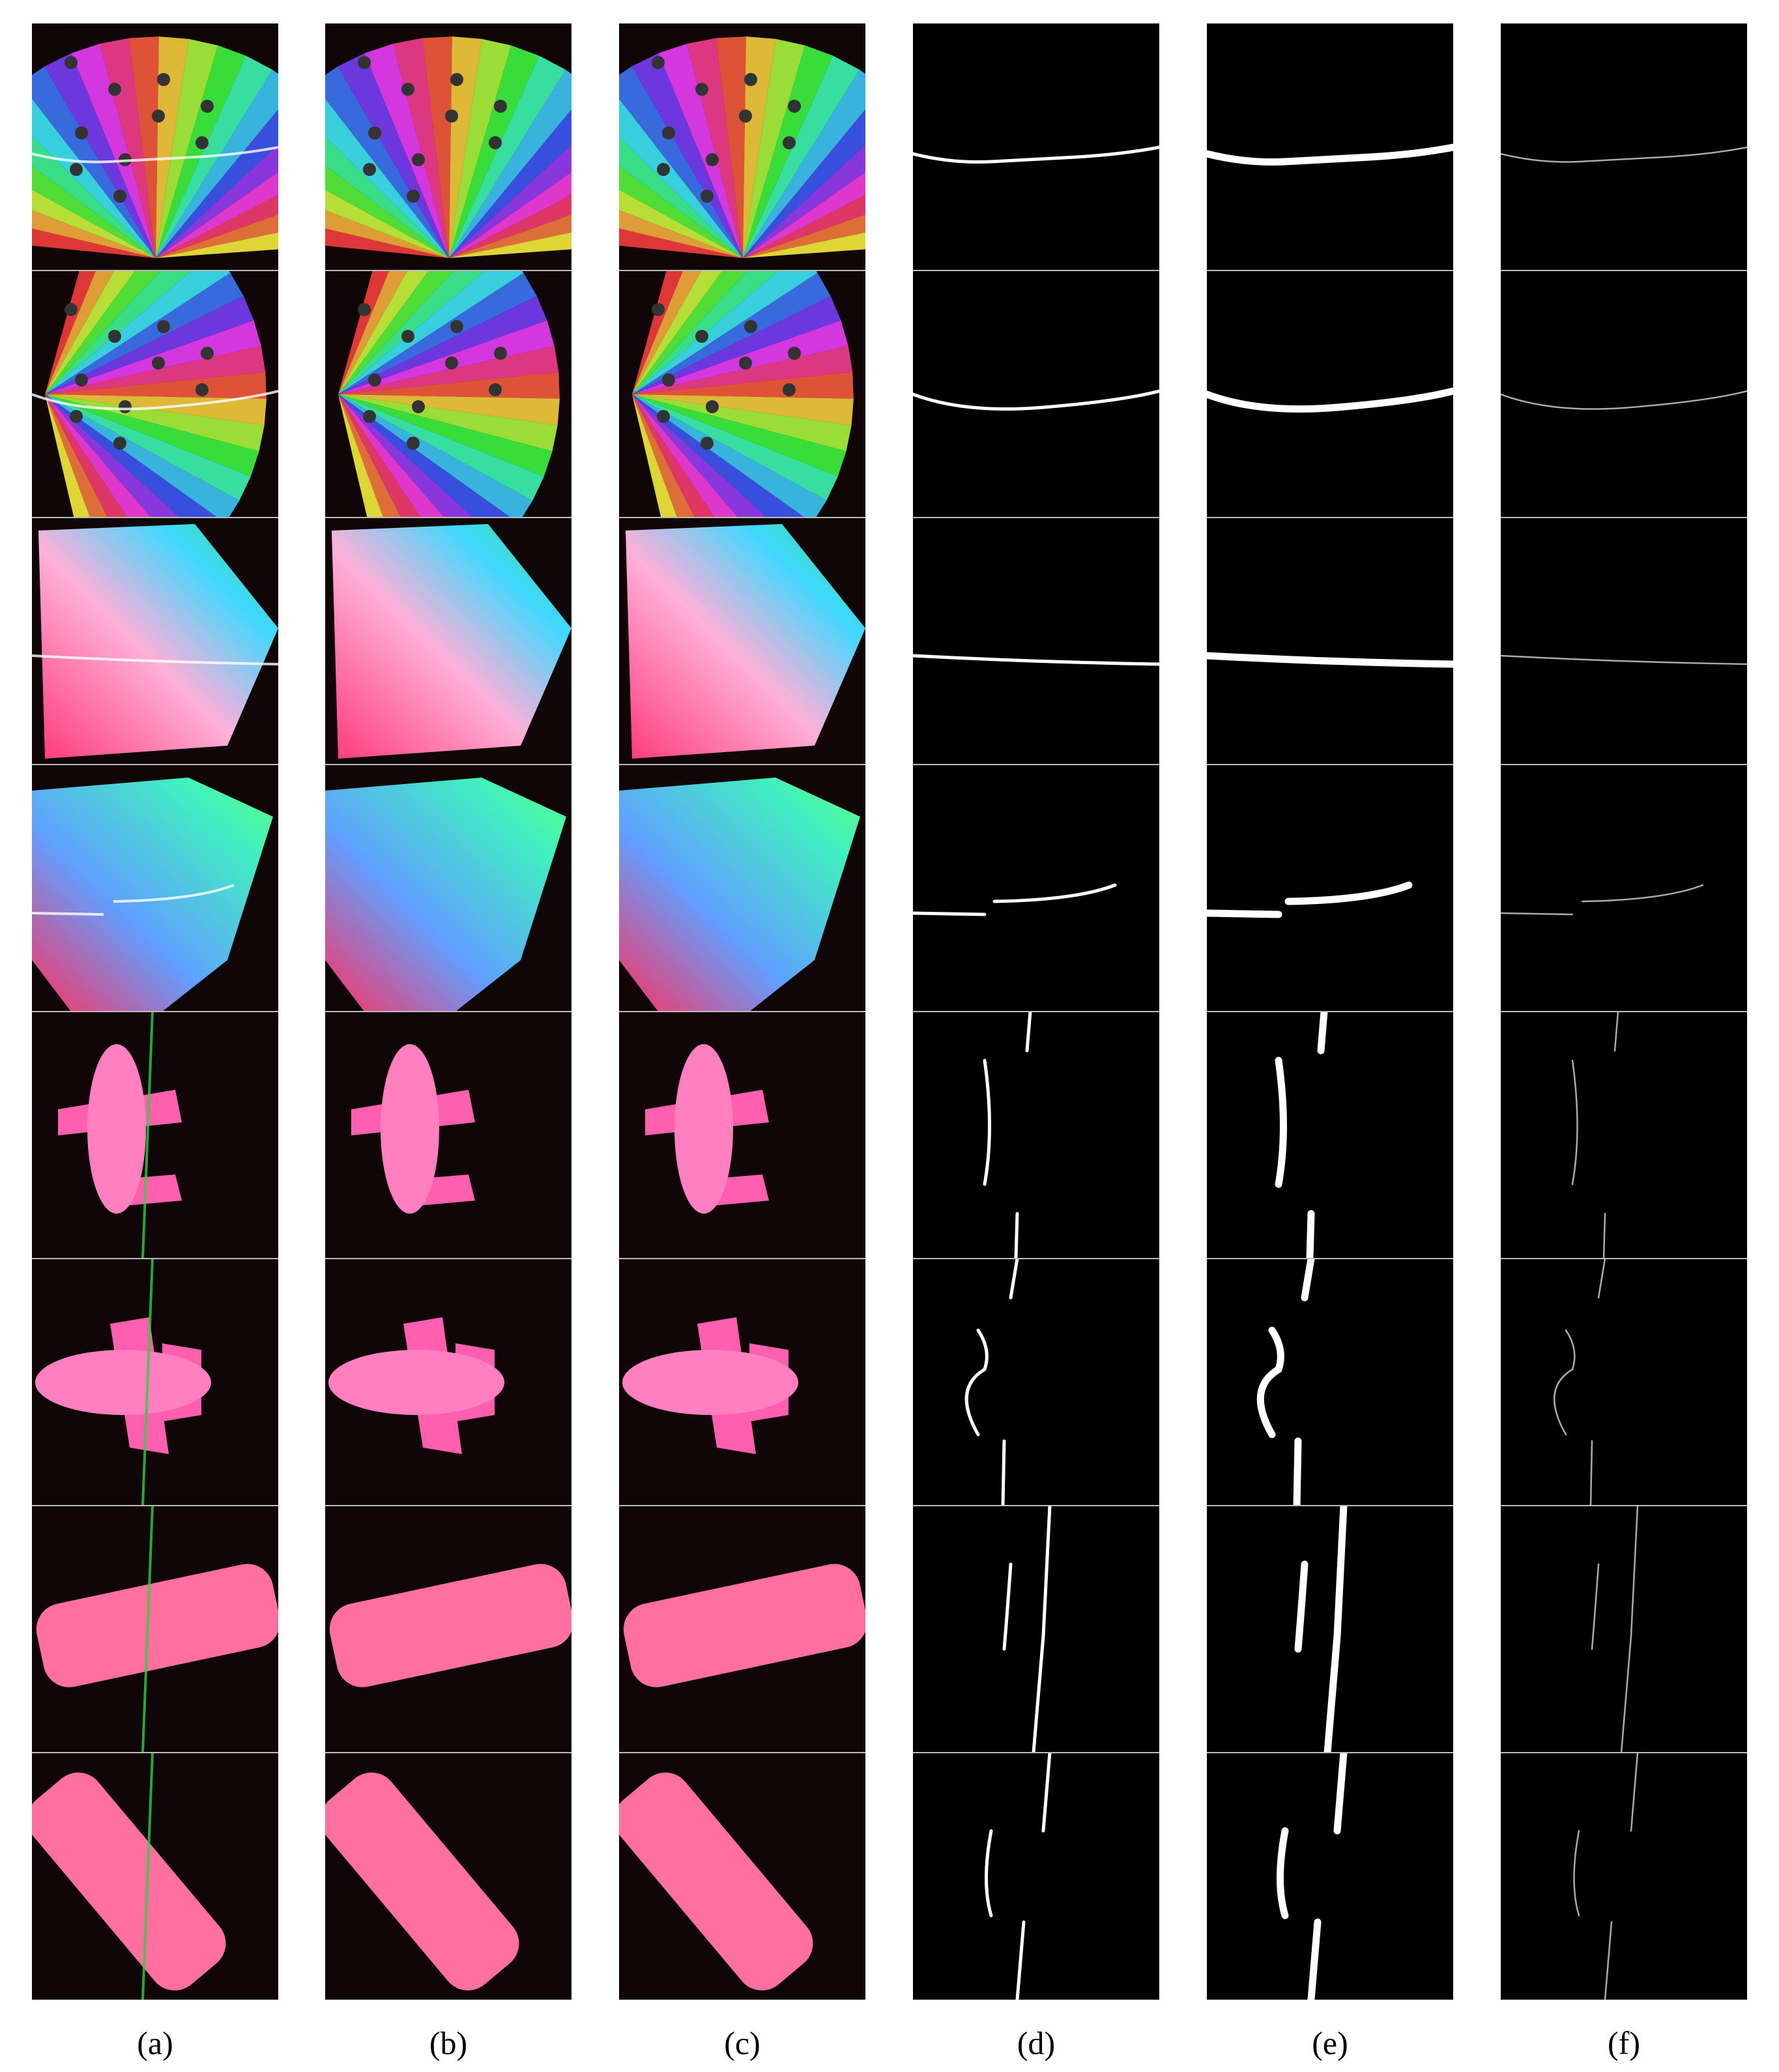 The image size is (1779, 2072). Describe the element at coordinates (745, 641) in the screenshot. I see `object` at that location.